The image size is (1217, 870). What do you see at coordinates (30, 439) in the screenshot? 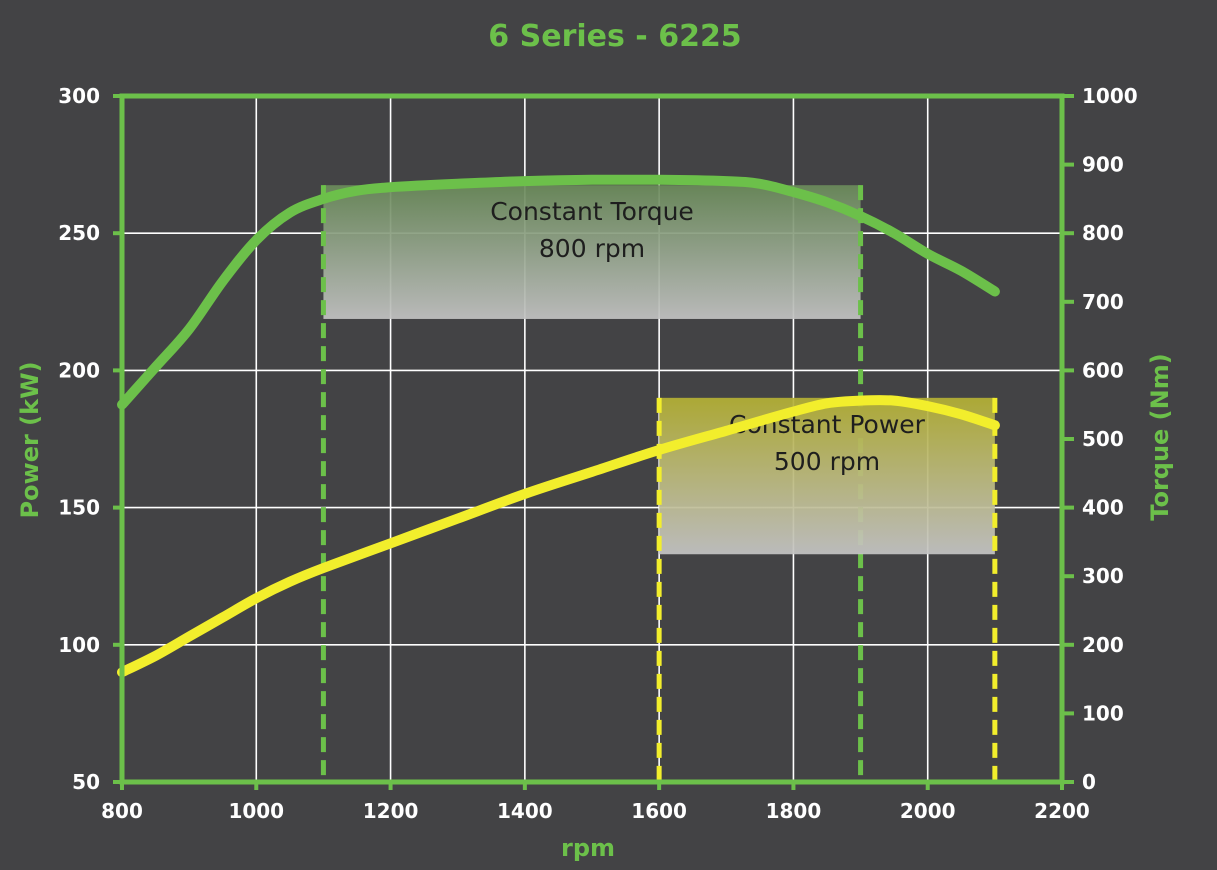
I see `y-axis-label-left: Power (kW)` at bounding box center [30, 439].